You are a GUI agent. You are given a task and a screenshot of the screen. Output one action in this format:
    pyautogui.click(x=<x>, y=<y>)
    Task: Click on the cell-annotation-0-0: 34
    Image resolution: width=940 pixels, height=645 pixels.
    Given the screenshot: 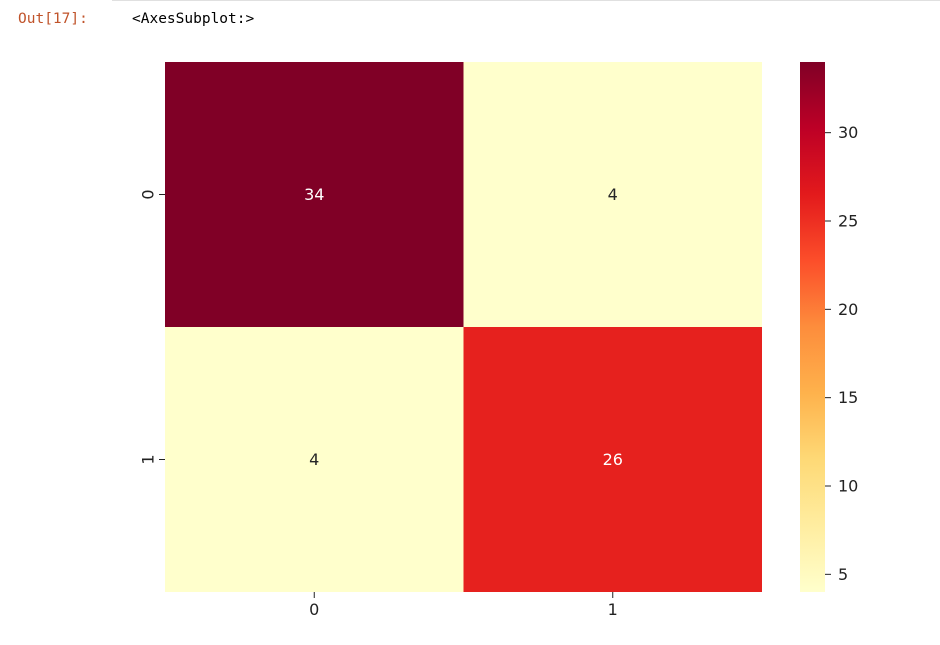 What is the action you would take?
    pyautogui.click(x=314, y=194)
    